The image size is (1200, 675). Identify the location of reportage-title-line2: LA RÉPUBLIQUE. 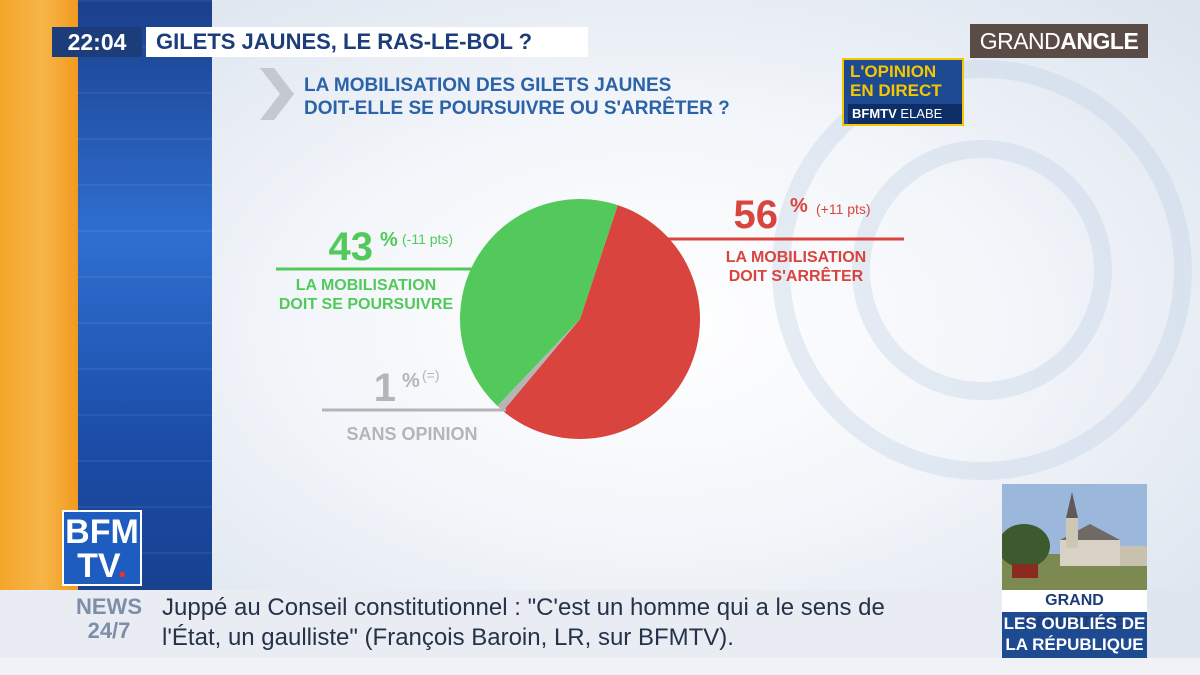
(1074, 644).